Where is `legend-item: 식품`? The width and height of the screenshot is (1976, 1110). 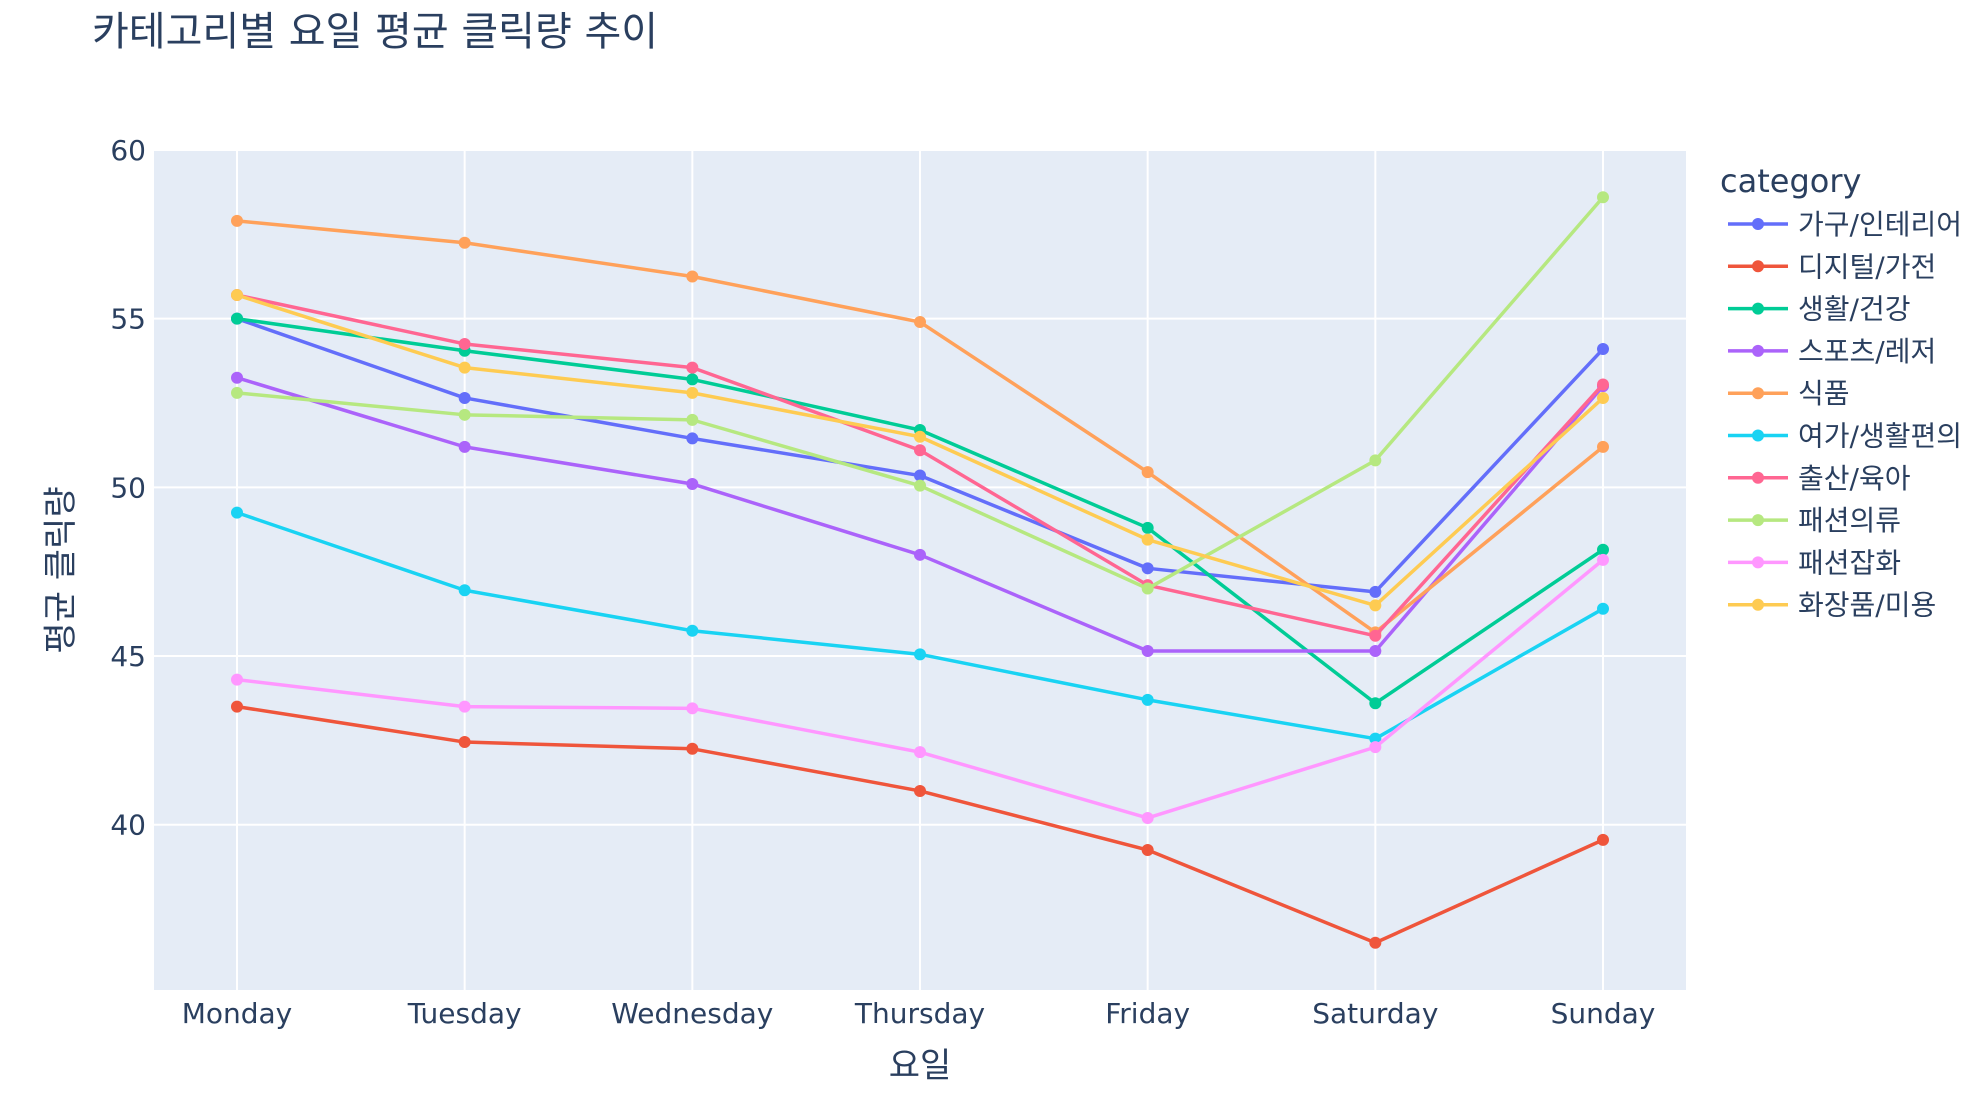 legend-item: 식품 is located at coordinates (1789, 393).